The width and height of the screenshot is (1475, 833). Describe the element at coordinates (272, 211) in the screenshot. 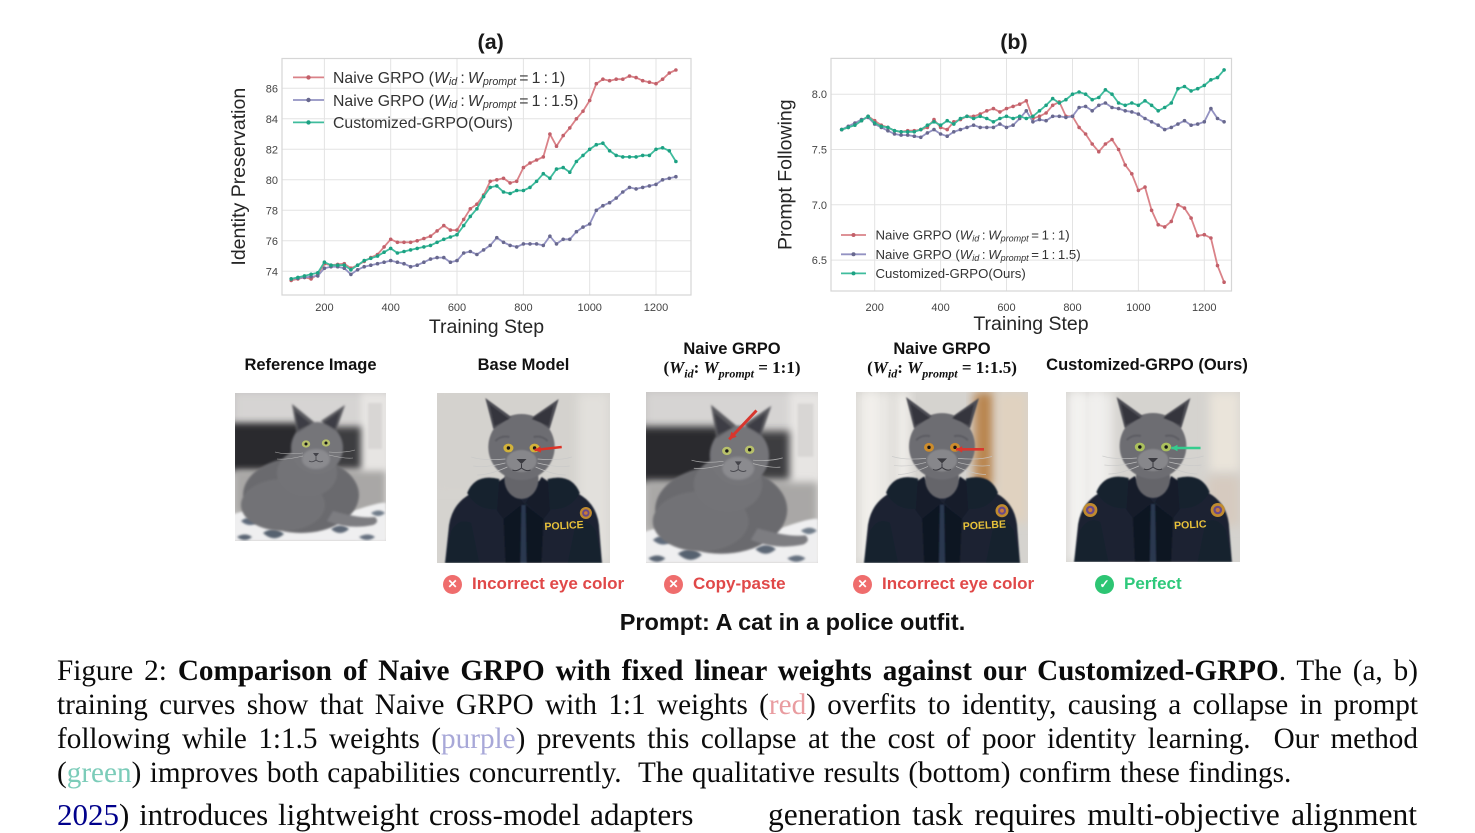

I see `svg-text: 78` at that location.